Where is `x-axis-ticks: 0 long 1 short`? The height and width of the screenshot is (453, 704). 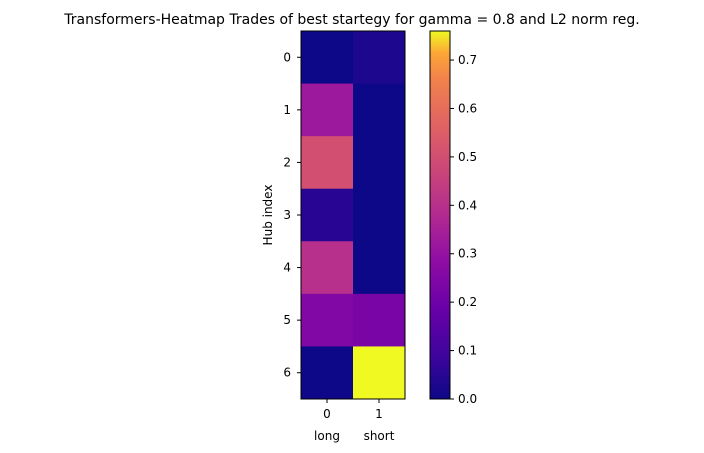
x-axis-ticks: 0 long 1 short is located at coordinates (354, 421).